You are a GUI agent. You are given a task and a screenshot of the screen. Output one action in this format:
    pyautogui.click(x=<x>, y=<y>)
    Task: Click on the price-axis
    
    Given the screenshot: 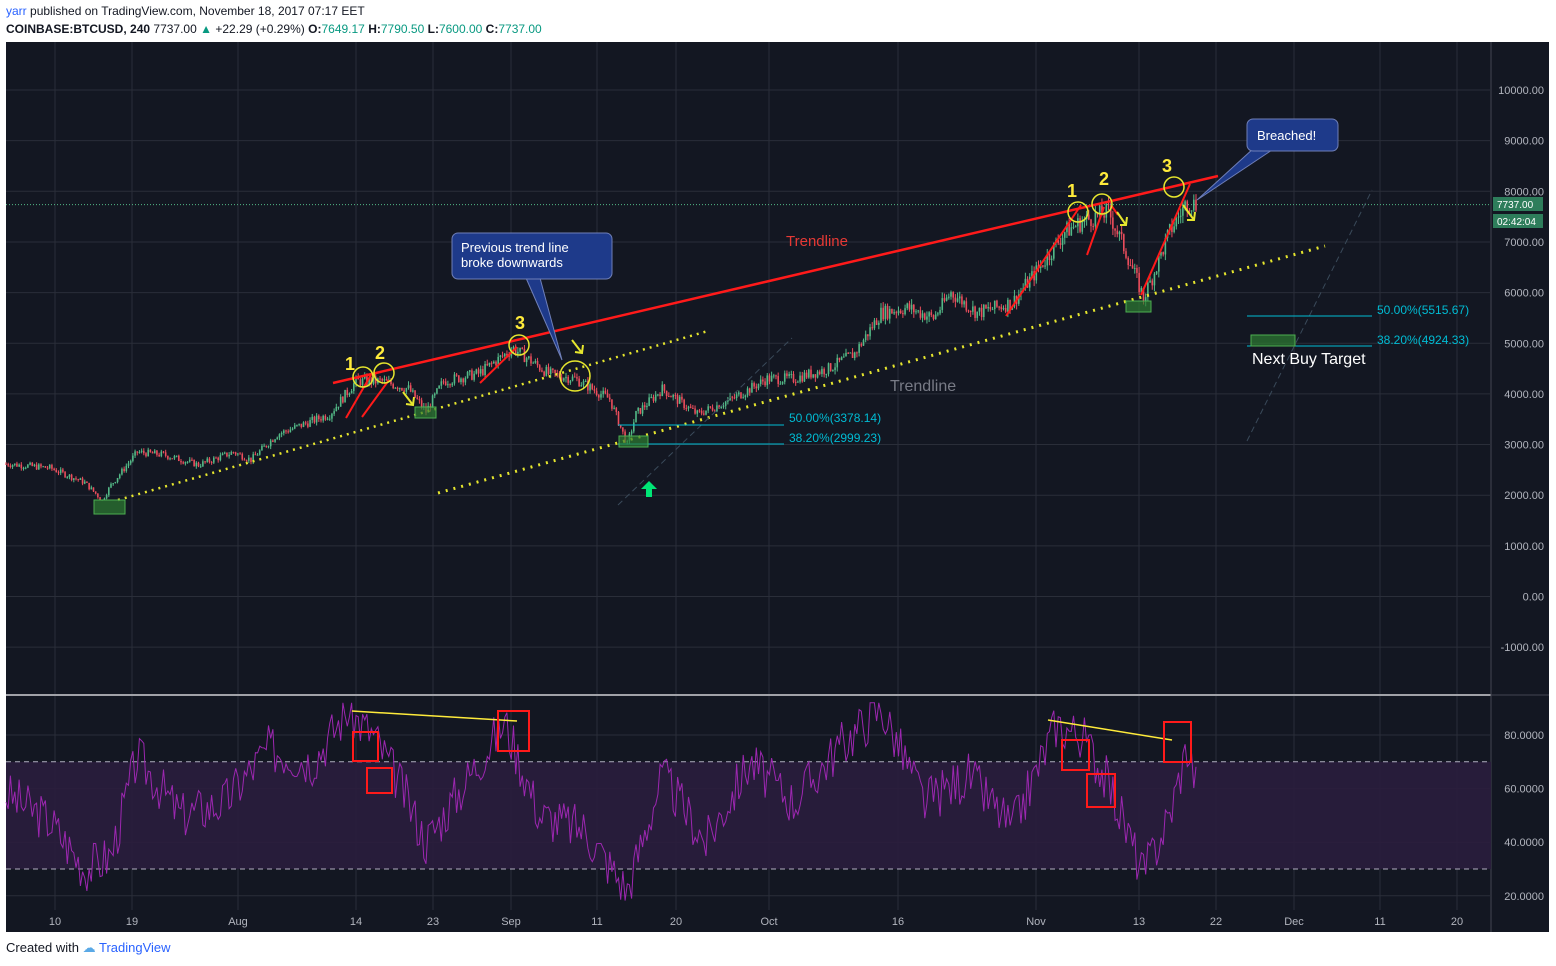 What is the action you would take?
    pyautogui.click(x=1520, y=476)
    